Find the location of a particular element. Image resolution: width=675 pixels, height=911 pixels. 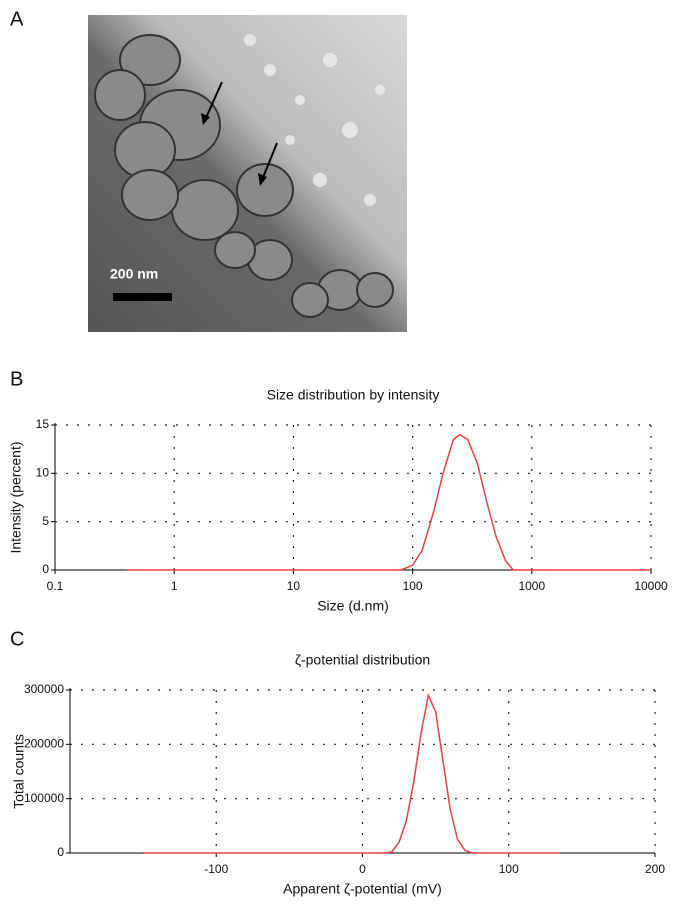

y-tick-label: 200000 is located at coordinates (44, 744).